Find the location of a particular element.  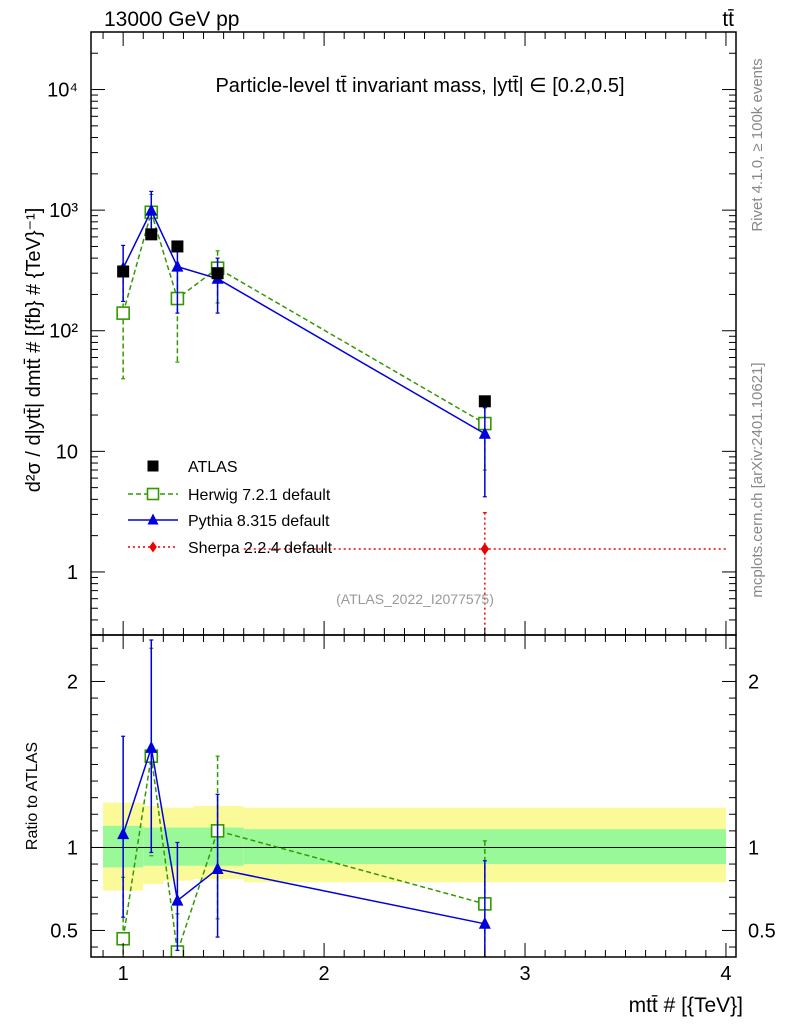

y-tick-label-1000: 10³ is located at coordinates (63, 211).